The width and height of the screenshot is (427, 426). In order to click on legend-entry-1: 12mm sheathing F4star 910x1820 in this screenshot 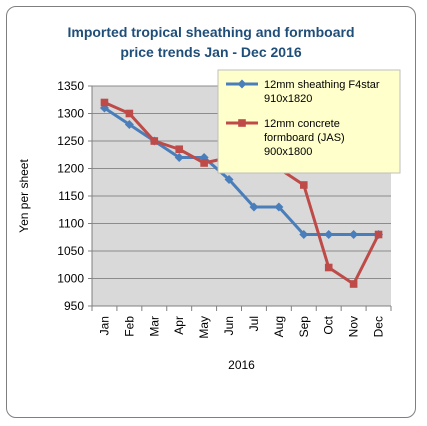, I will do `click(303, 92)`.